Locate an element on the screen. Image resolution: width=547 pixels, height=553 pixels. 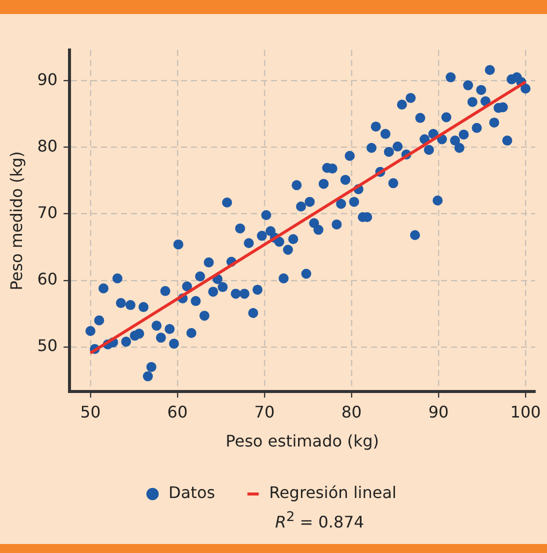
x-tick-label: 80 is located at coordinates (351, 412).